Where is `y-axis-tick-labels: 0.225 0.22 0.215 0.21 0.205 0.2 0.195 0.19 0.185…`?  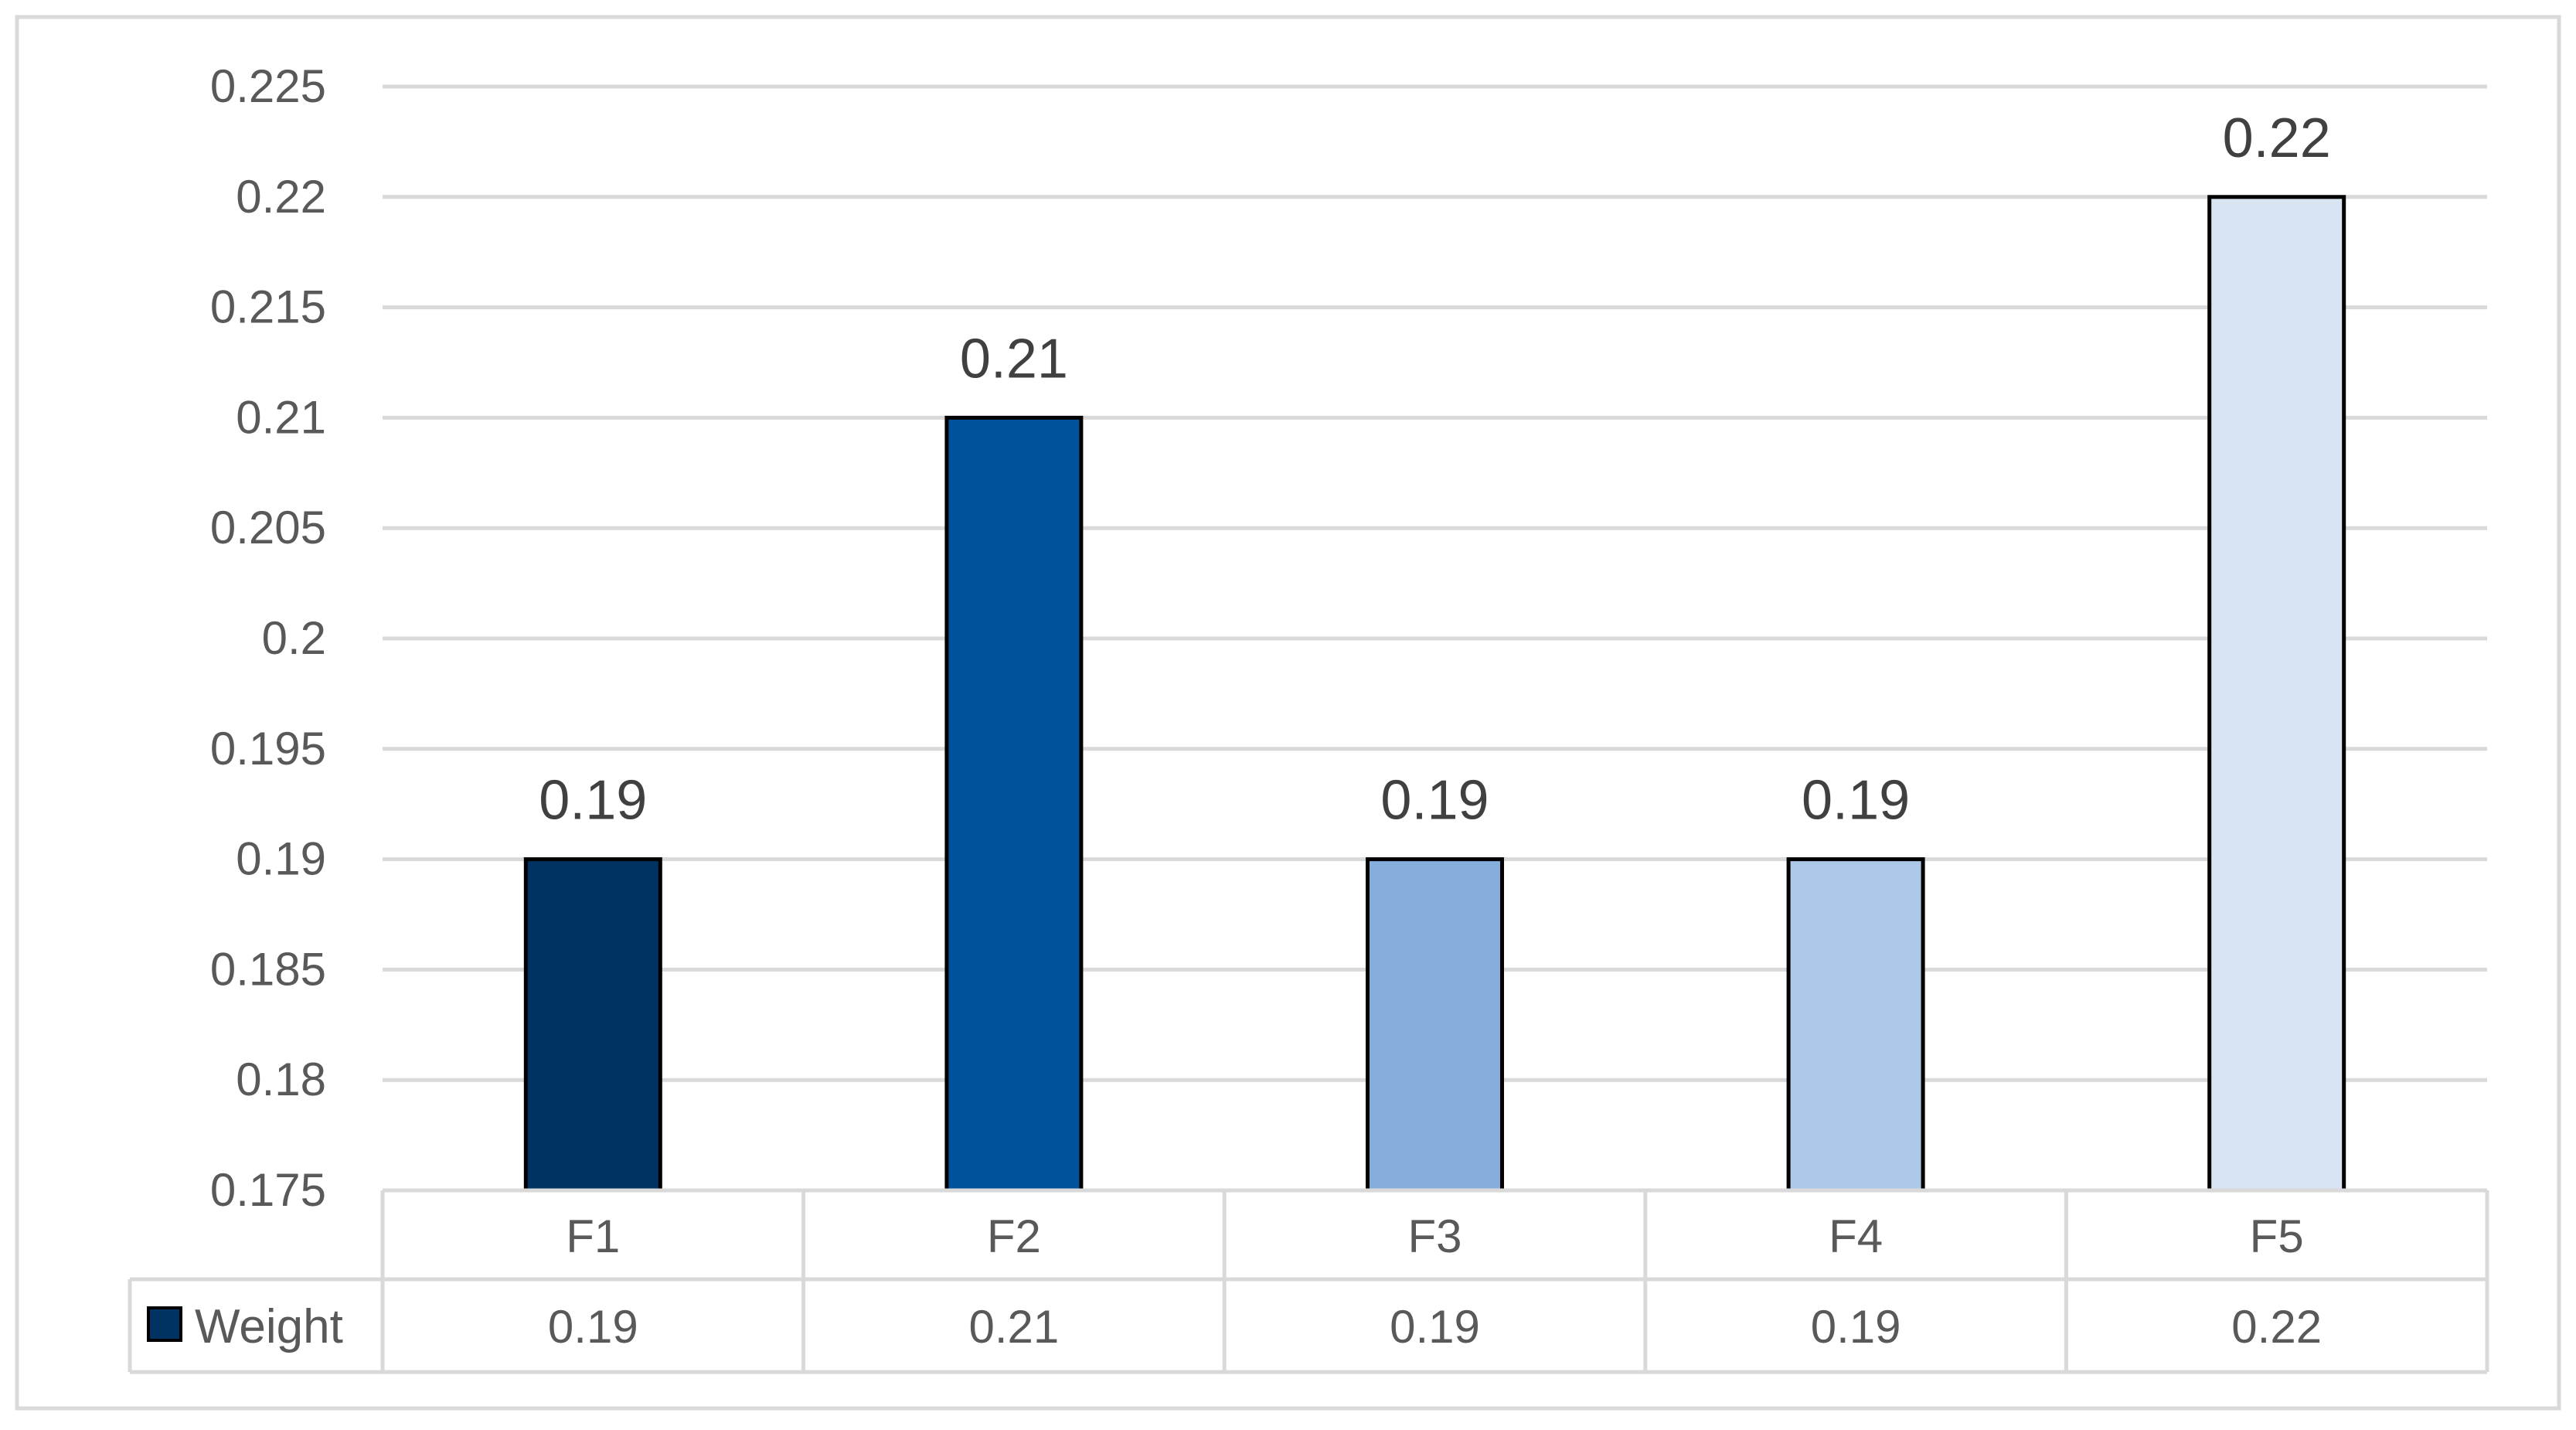
y-axis-tick-labels: 0.225 0.22 0.215 0.21 0.205 0.2 0.195 0.19 0.185… is located at coordinates (268, 638).